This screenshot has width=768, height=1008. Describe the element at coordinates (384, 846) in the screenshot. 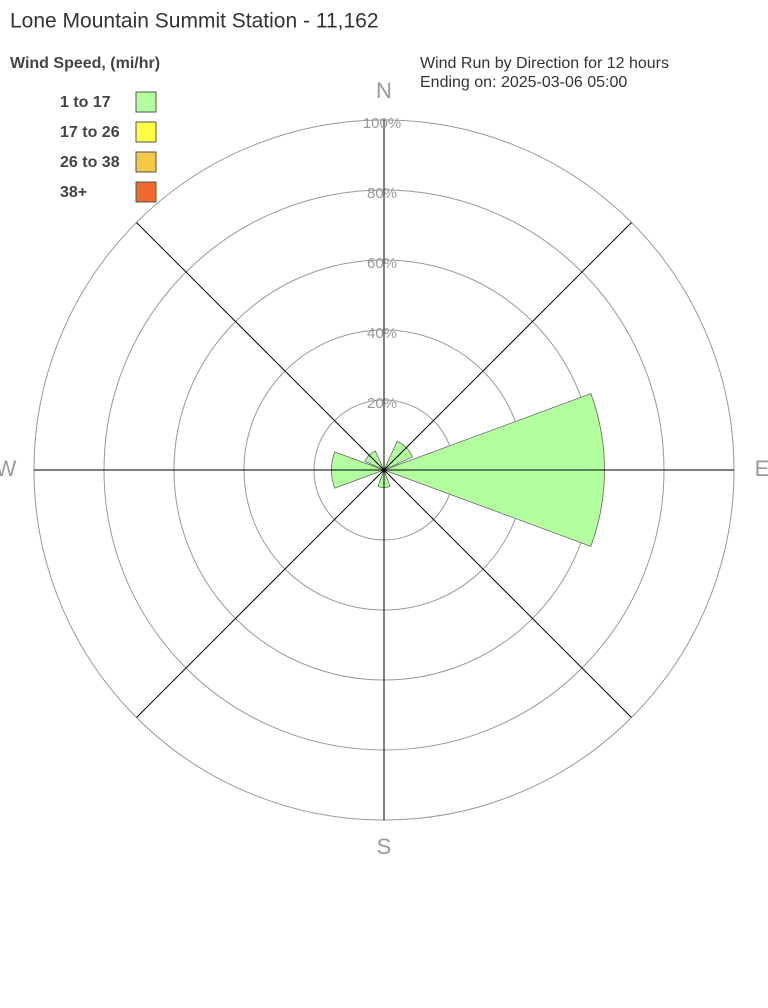

I see `direction-label: S` at that location.